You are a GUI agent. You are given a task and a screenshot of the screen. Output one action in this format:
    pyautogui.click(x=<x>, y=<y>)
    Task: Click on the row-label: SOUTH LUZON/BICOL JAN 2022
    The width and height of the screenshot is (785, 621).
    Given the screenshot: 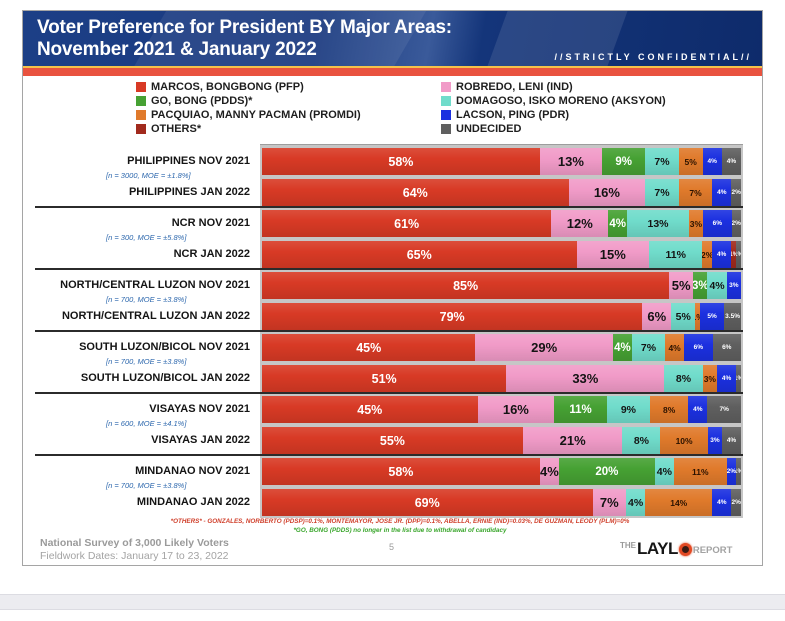 What is the action you would take?
    pyautogui.click(x=165, y=378)
    